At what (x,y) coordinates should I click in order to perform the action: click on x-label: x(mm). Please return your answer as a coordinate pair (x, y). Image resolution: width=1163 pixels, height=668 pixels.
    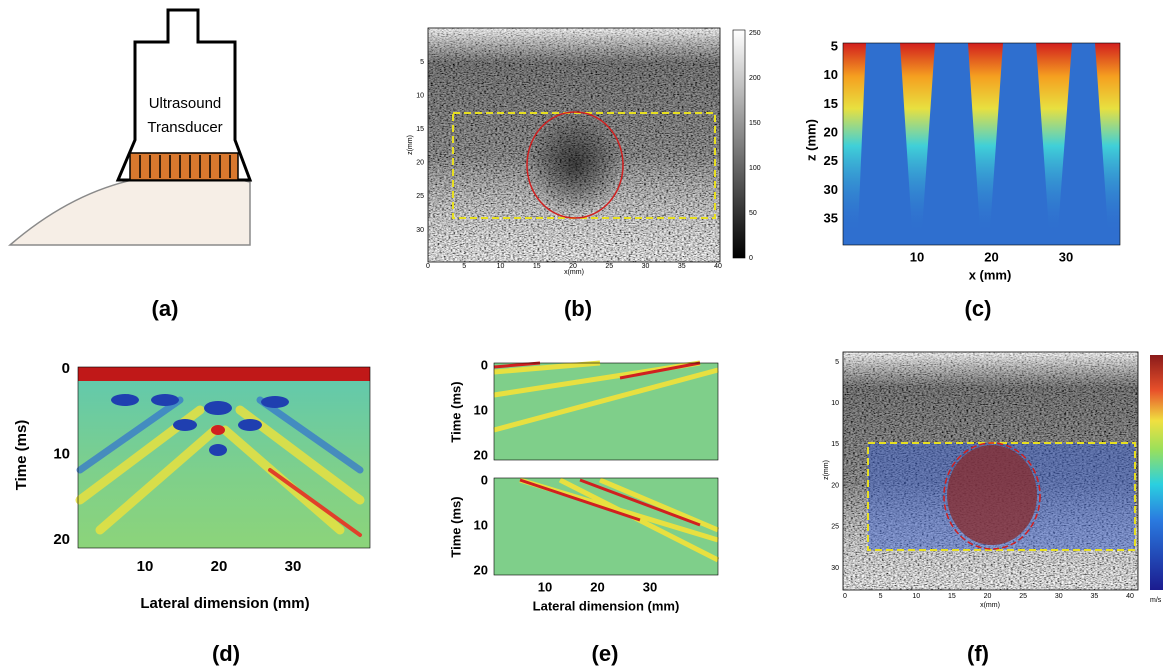
    Looking at the image, I should click on (574, 272).